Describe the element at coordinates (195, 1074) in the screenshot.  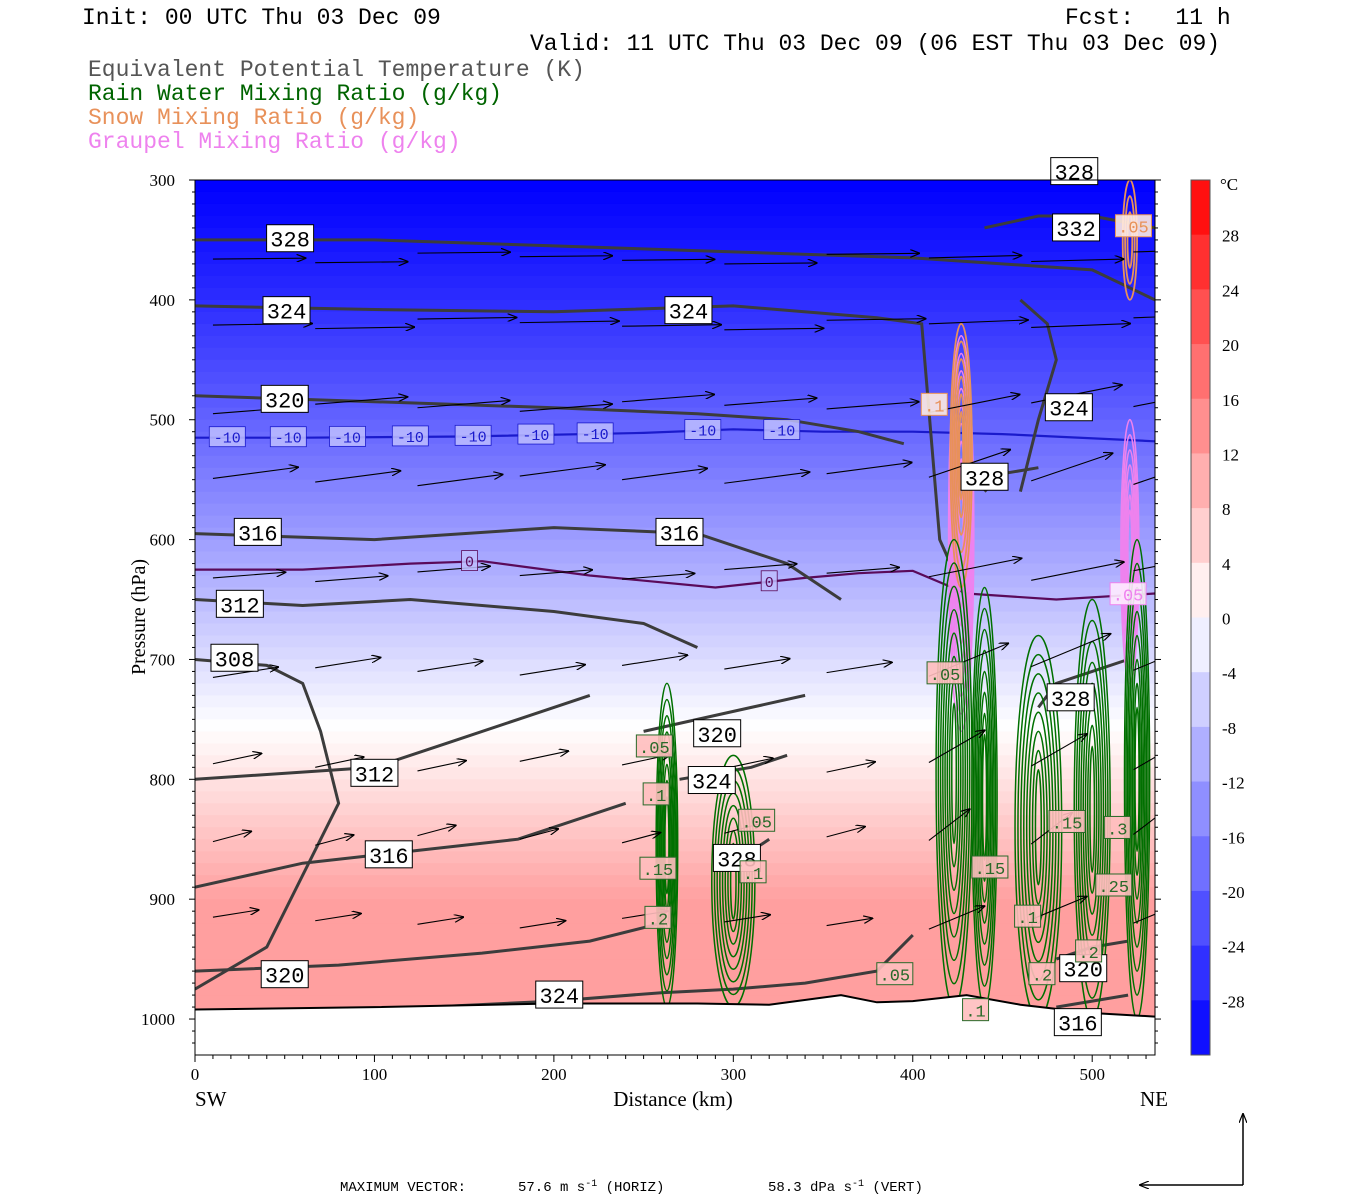
I see `x-tick-label: 0` at that location.